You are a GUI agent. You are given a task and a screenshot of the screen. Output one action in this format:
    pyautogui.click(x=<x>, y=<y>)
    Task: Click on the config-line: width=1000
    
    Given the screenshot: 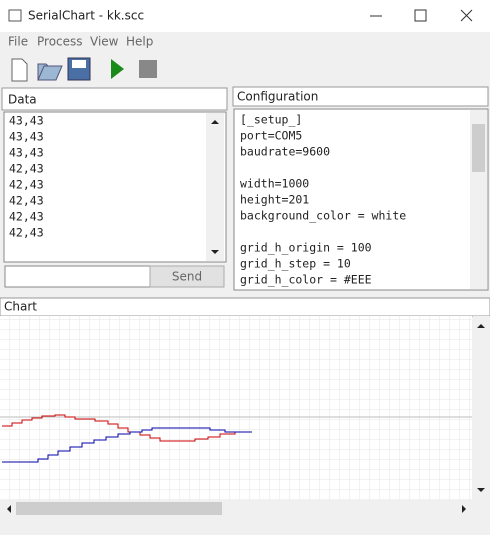 What is the action you would take?
    pyautogui.click(x=274, y=184)
    